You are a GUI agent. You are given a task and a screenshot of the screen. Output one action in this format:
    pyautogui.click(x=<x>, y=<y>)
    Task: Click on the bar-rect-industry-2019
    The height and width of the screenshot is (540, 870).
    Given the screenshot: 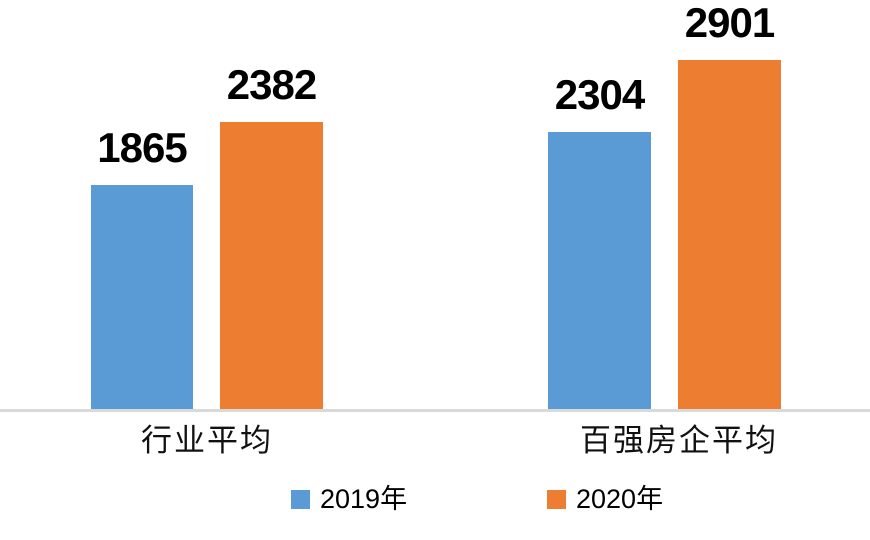 What is the action you would take?
    pyautogui.click(x=142, y=297)
    